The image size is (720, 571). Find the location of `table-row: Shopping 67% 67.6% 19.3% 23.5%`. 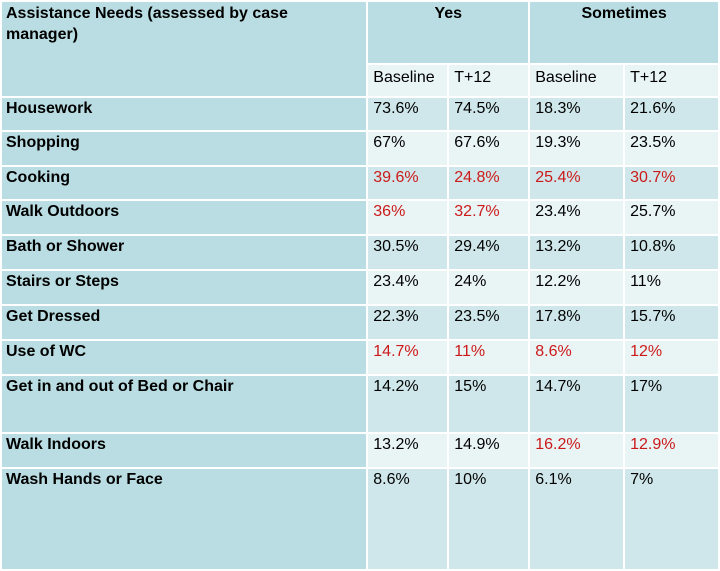

table-row: Shopping 67% 67.6% 19.3% 23.5% is located at coordinates (360, 148).